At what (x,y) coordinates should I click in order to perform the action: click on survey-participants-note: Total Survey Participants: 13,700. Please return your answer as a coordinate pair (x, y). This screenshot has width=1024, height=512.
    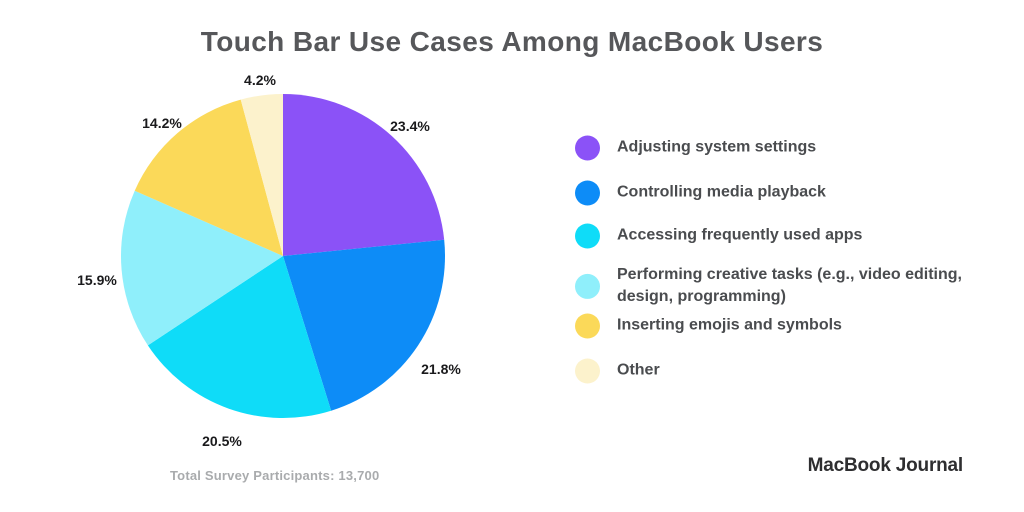
    Looking at the image, I should click on (275, 475).